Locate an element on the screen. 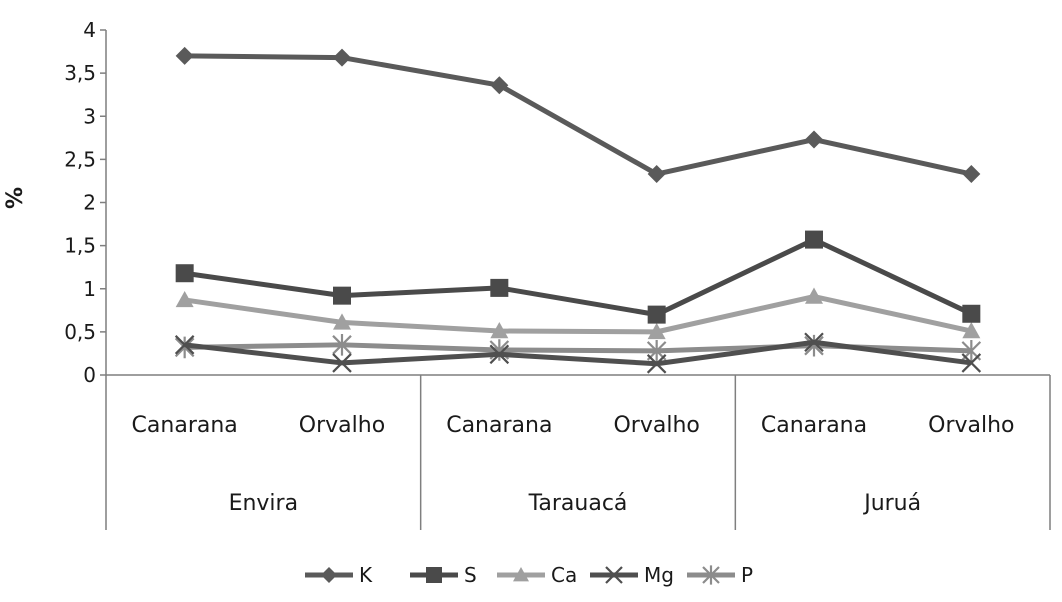 Image resolution: width=1062 pixels, height=602 pixels. legend-label: Ca is located at coordinates (564, 575).